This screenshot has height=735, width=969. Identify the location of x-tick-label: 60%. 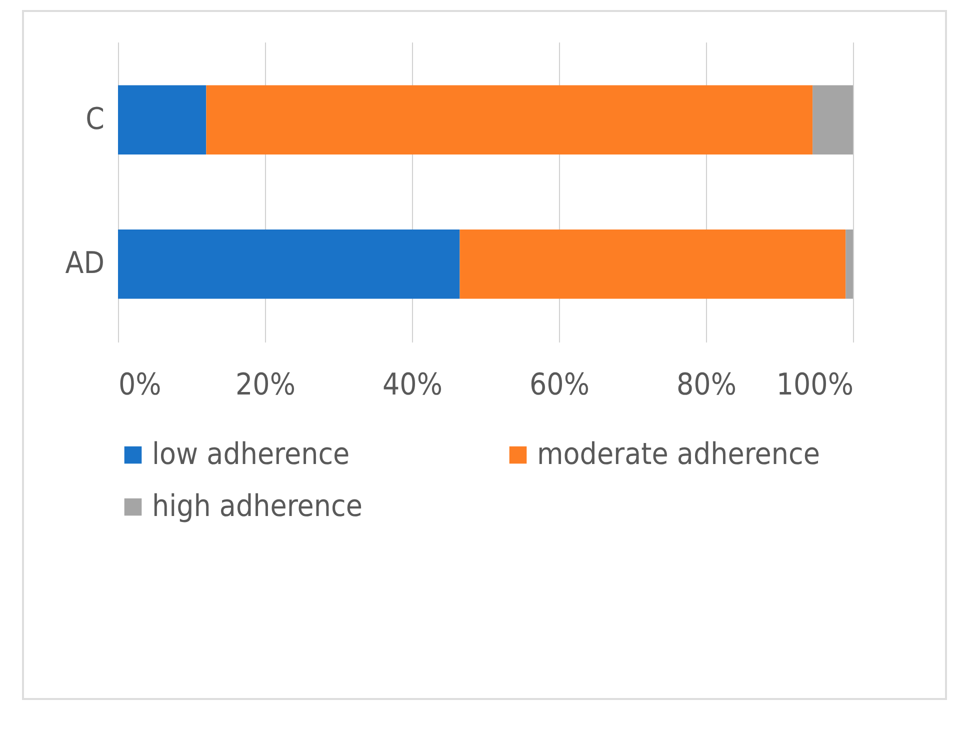
(560, 385).